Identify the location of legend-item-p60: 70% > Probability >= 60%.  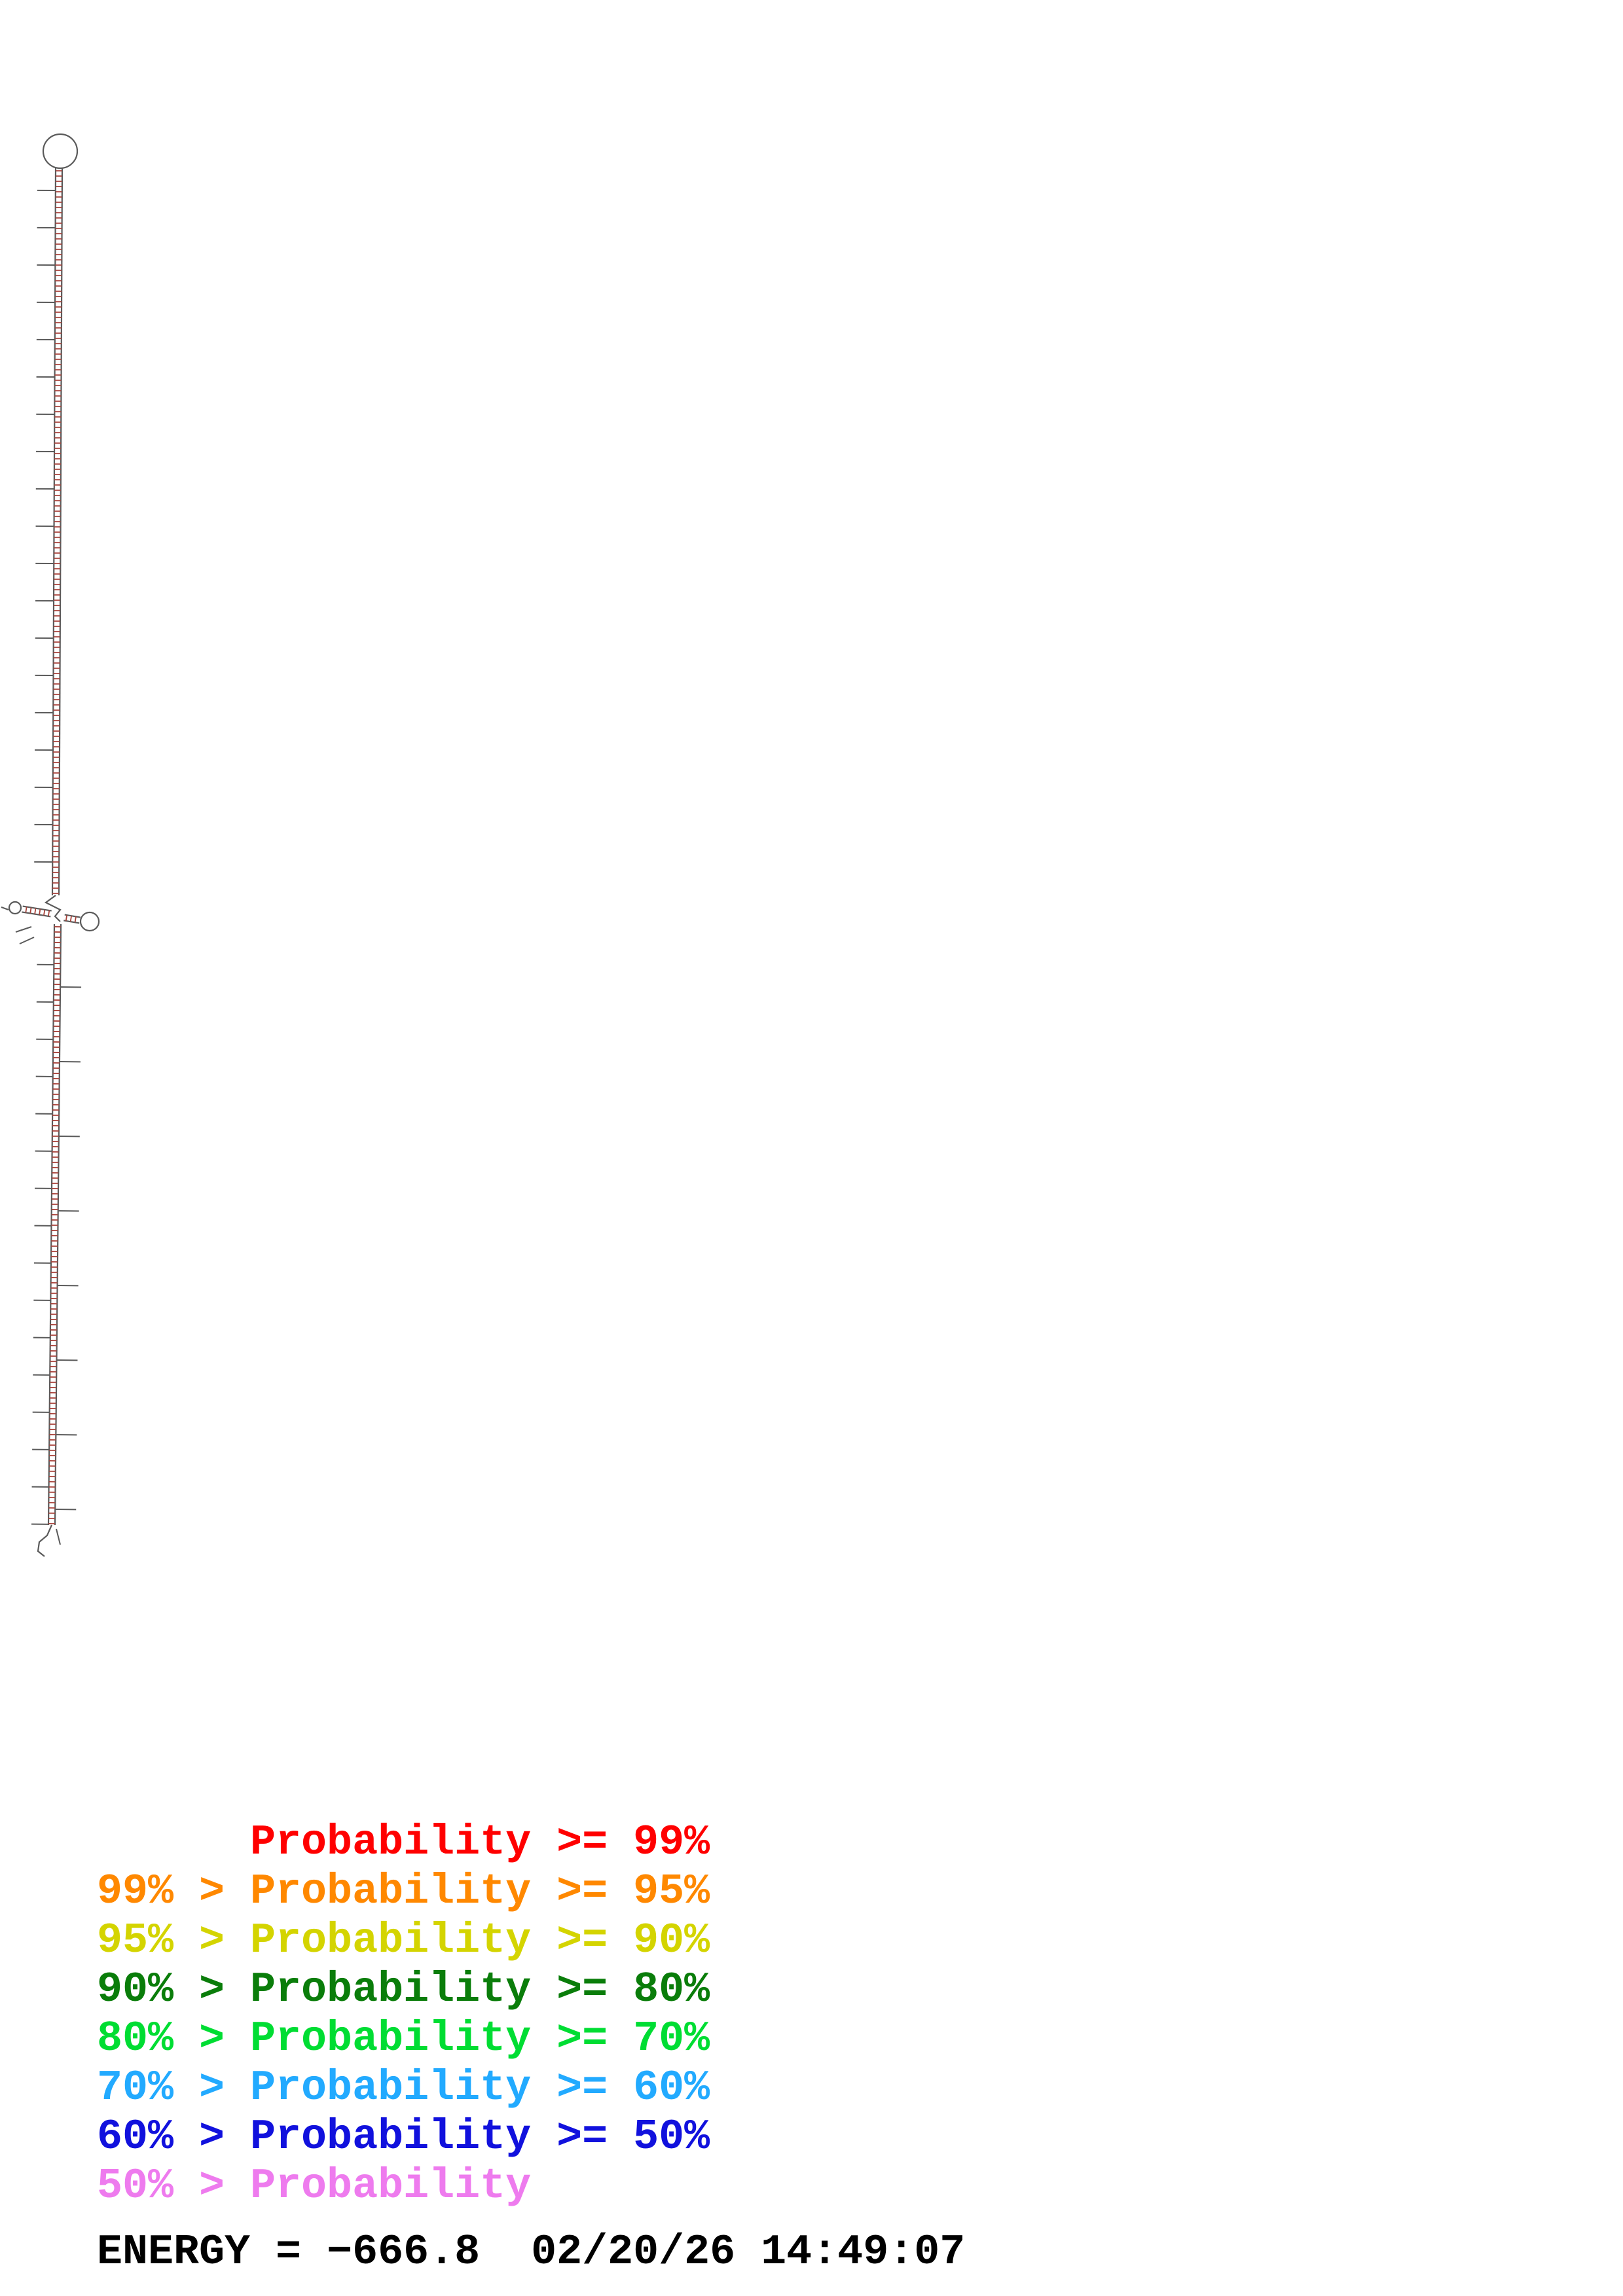
(403, 2088).